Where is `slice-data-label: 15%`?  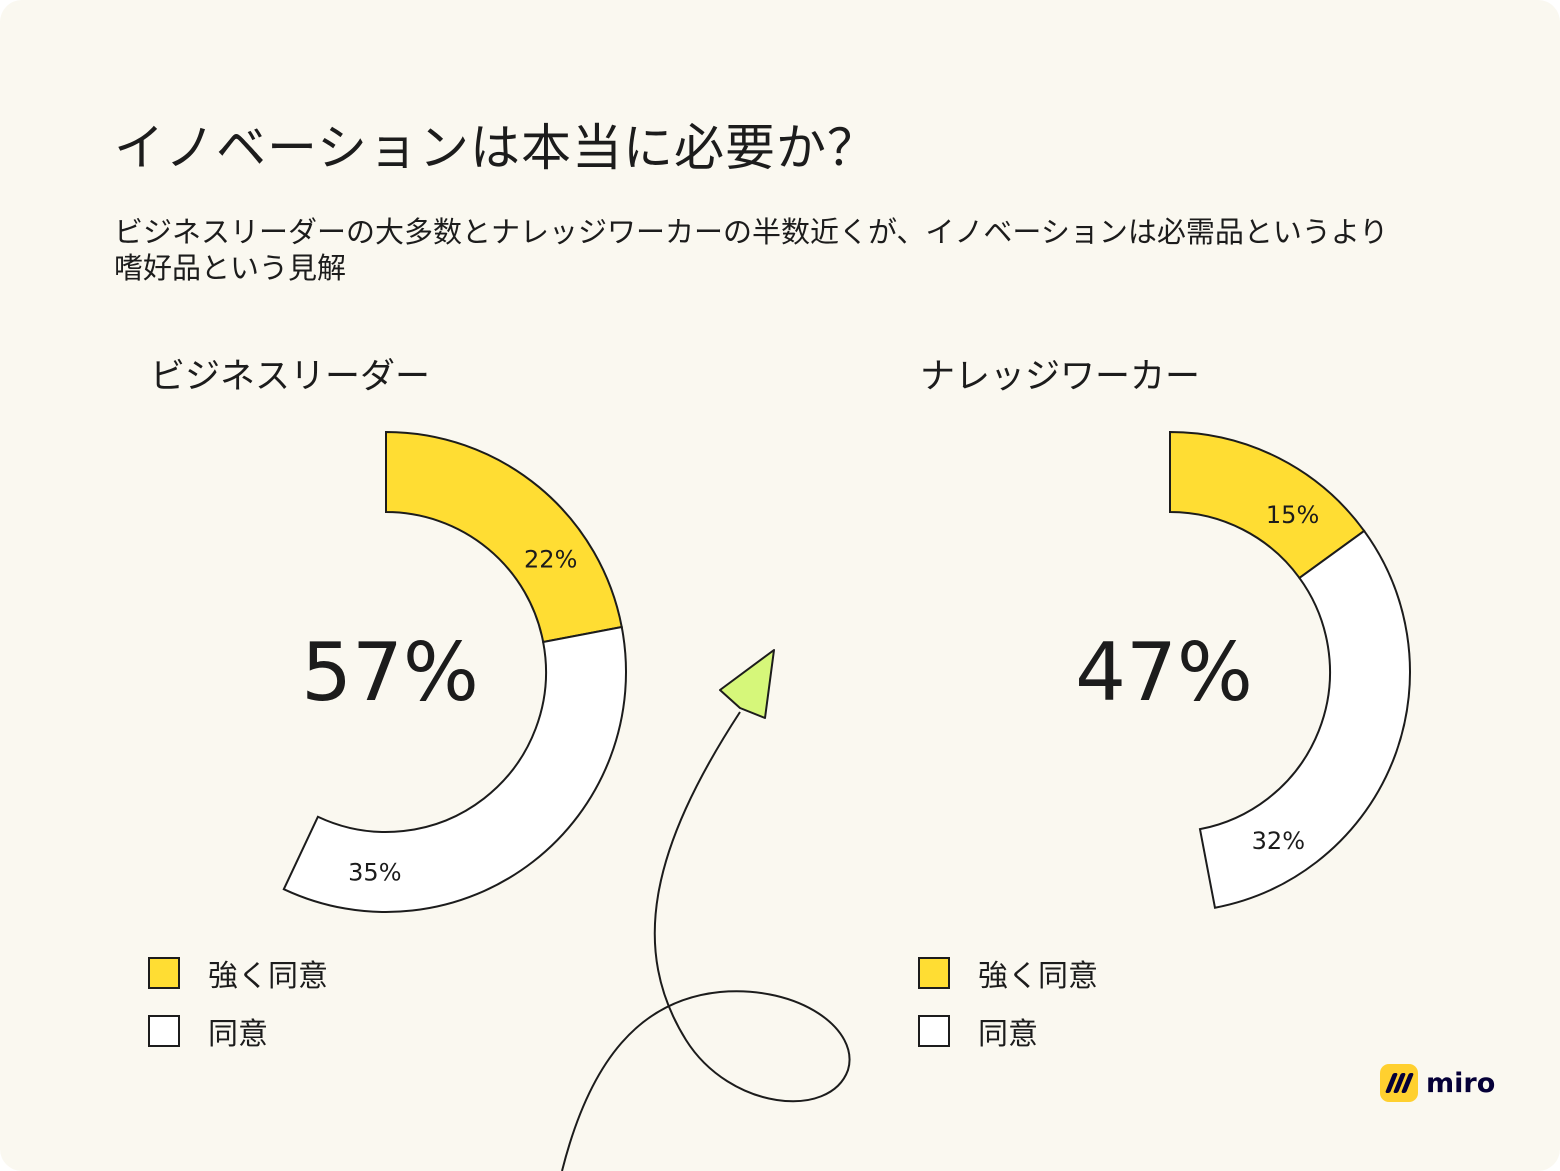 slice-data-label: 15% is located at coordinates (1292, 515).